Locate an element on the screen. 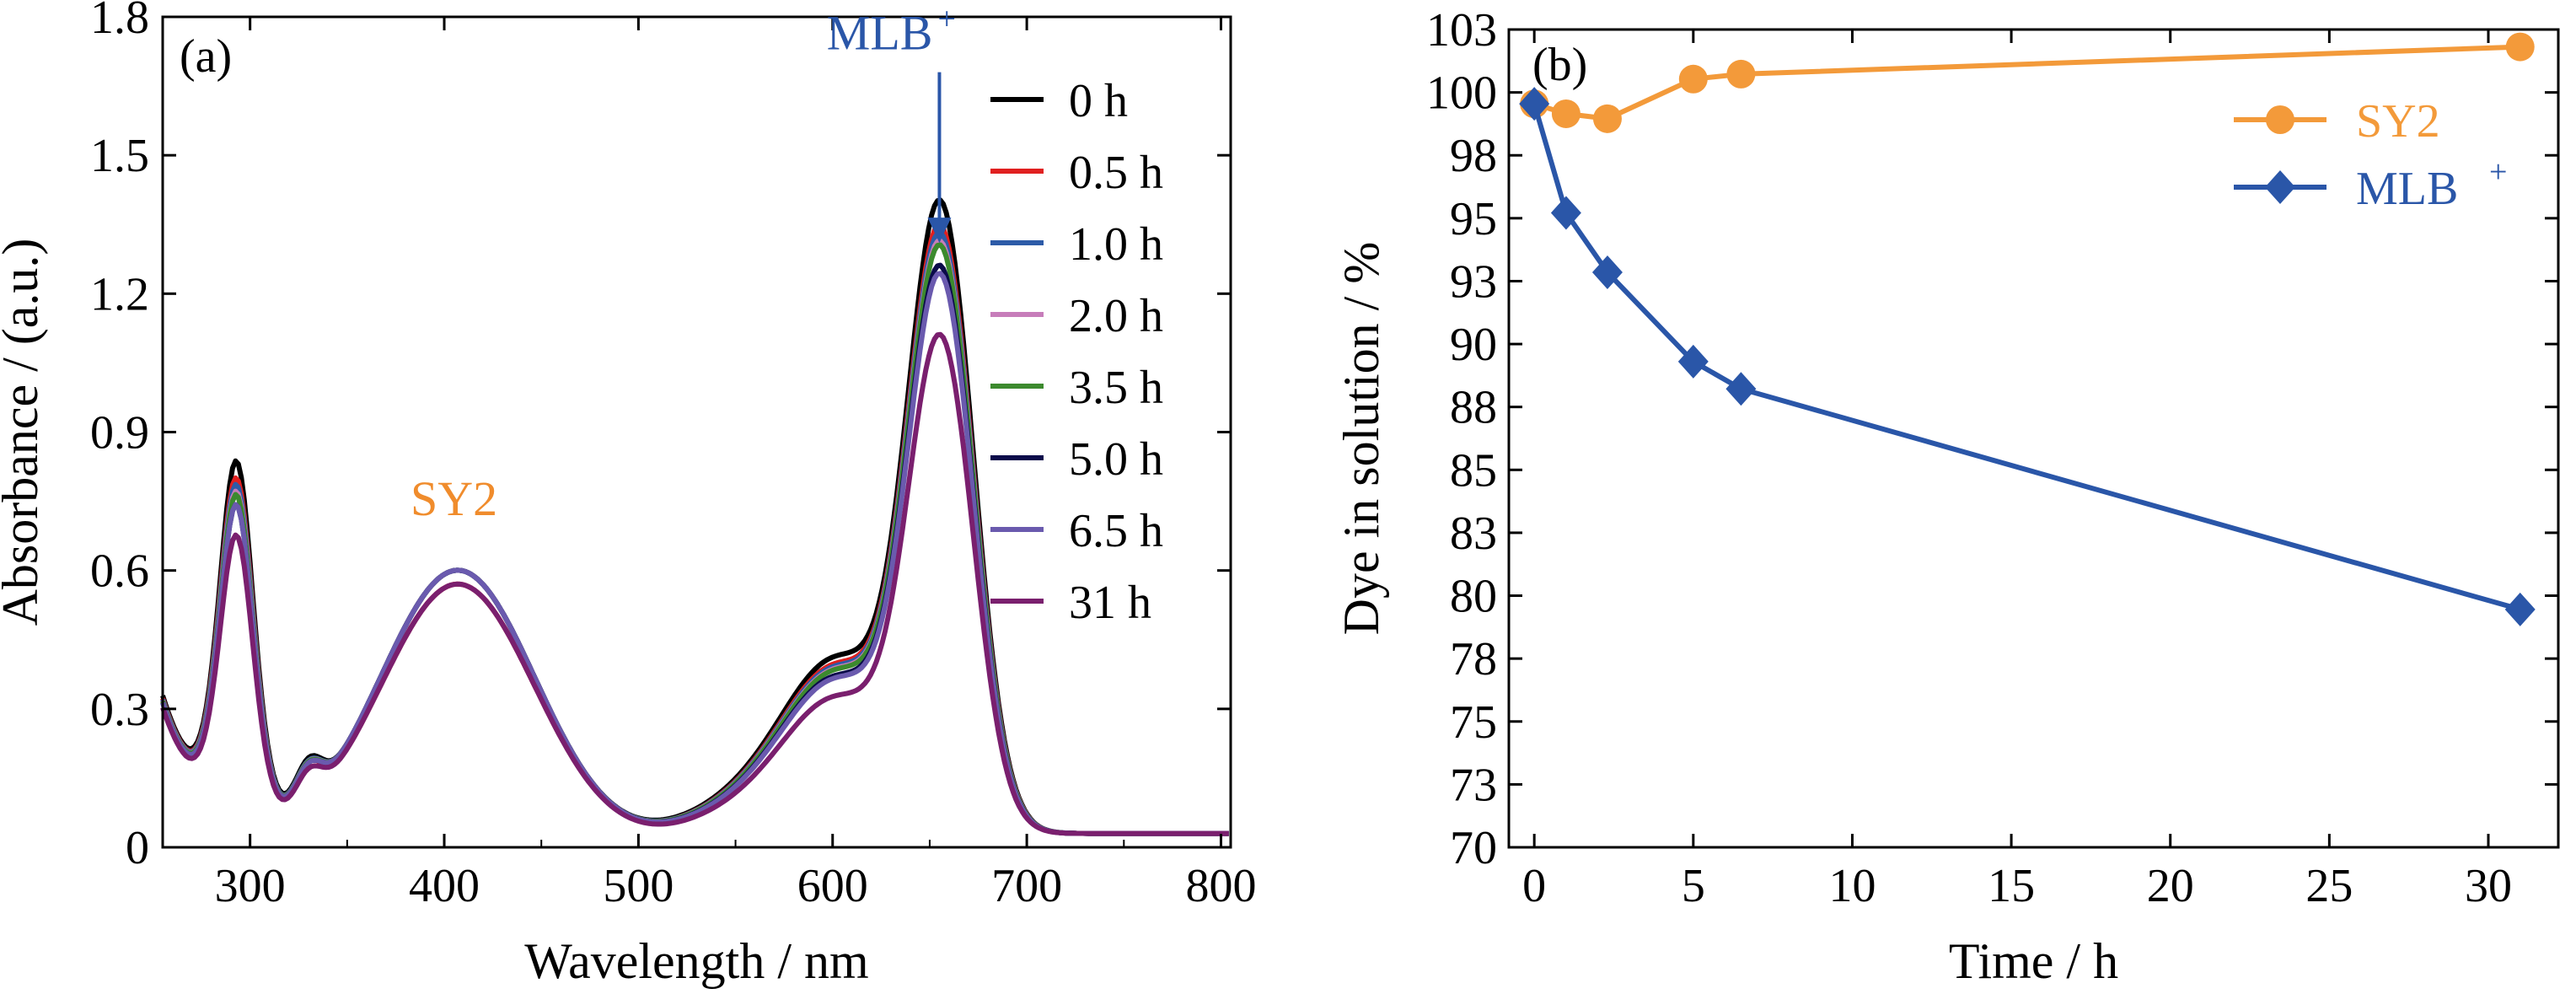 This screenshot has height=994, width=2576. legend-b: SY2 MLB + is located at coordinates (2370, 155).